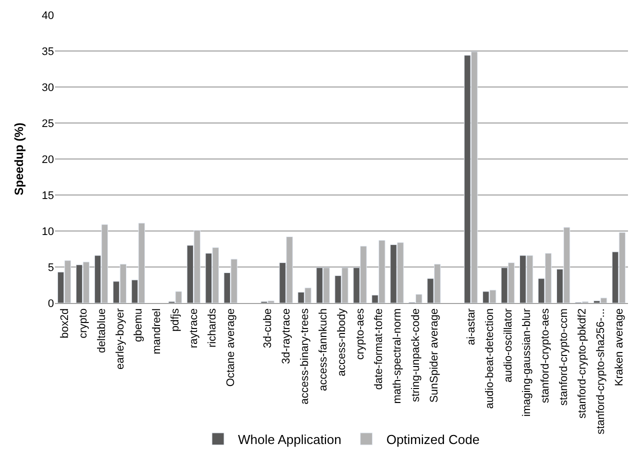 This screenshot has height=464, width=638. What do you see at coordinates (342, 342) in the screenshot?
I see `x-tick-label: access-nbody` at bounding box center [342, 342].